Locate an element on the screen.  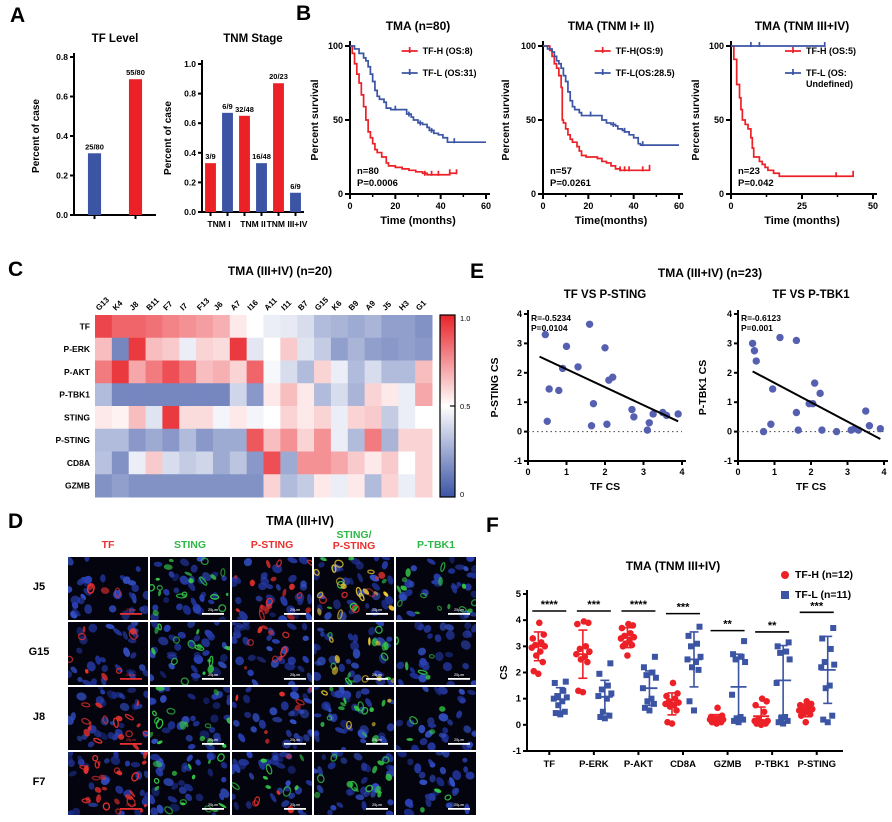
svg-text: 1 is located at coordinates (774, 472).